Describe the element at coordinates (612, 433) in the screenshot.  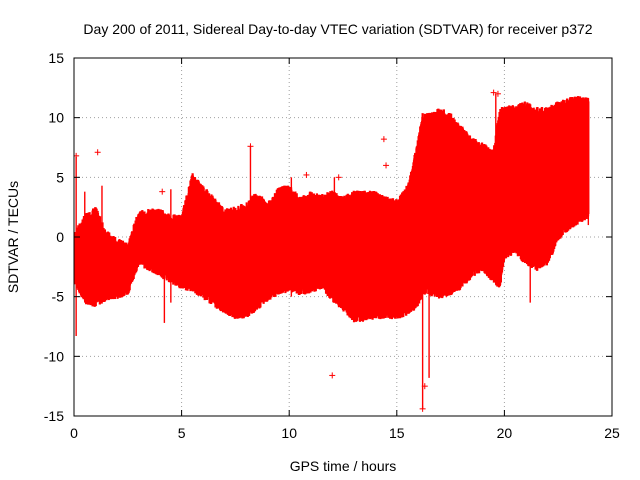
I see `x-tick-label: 25` at that location.